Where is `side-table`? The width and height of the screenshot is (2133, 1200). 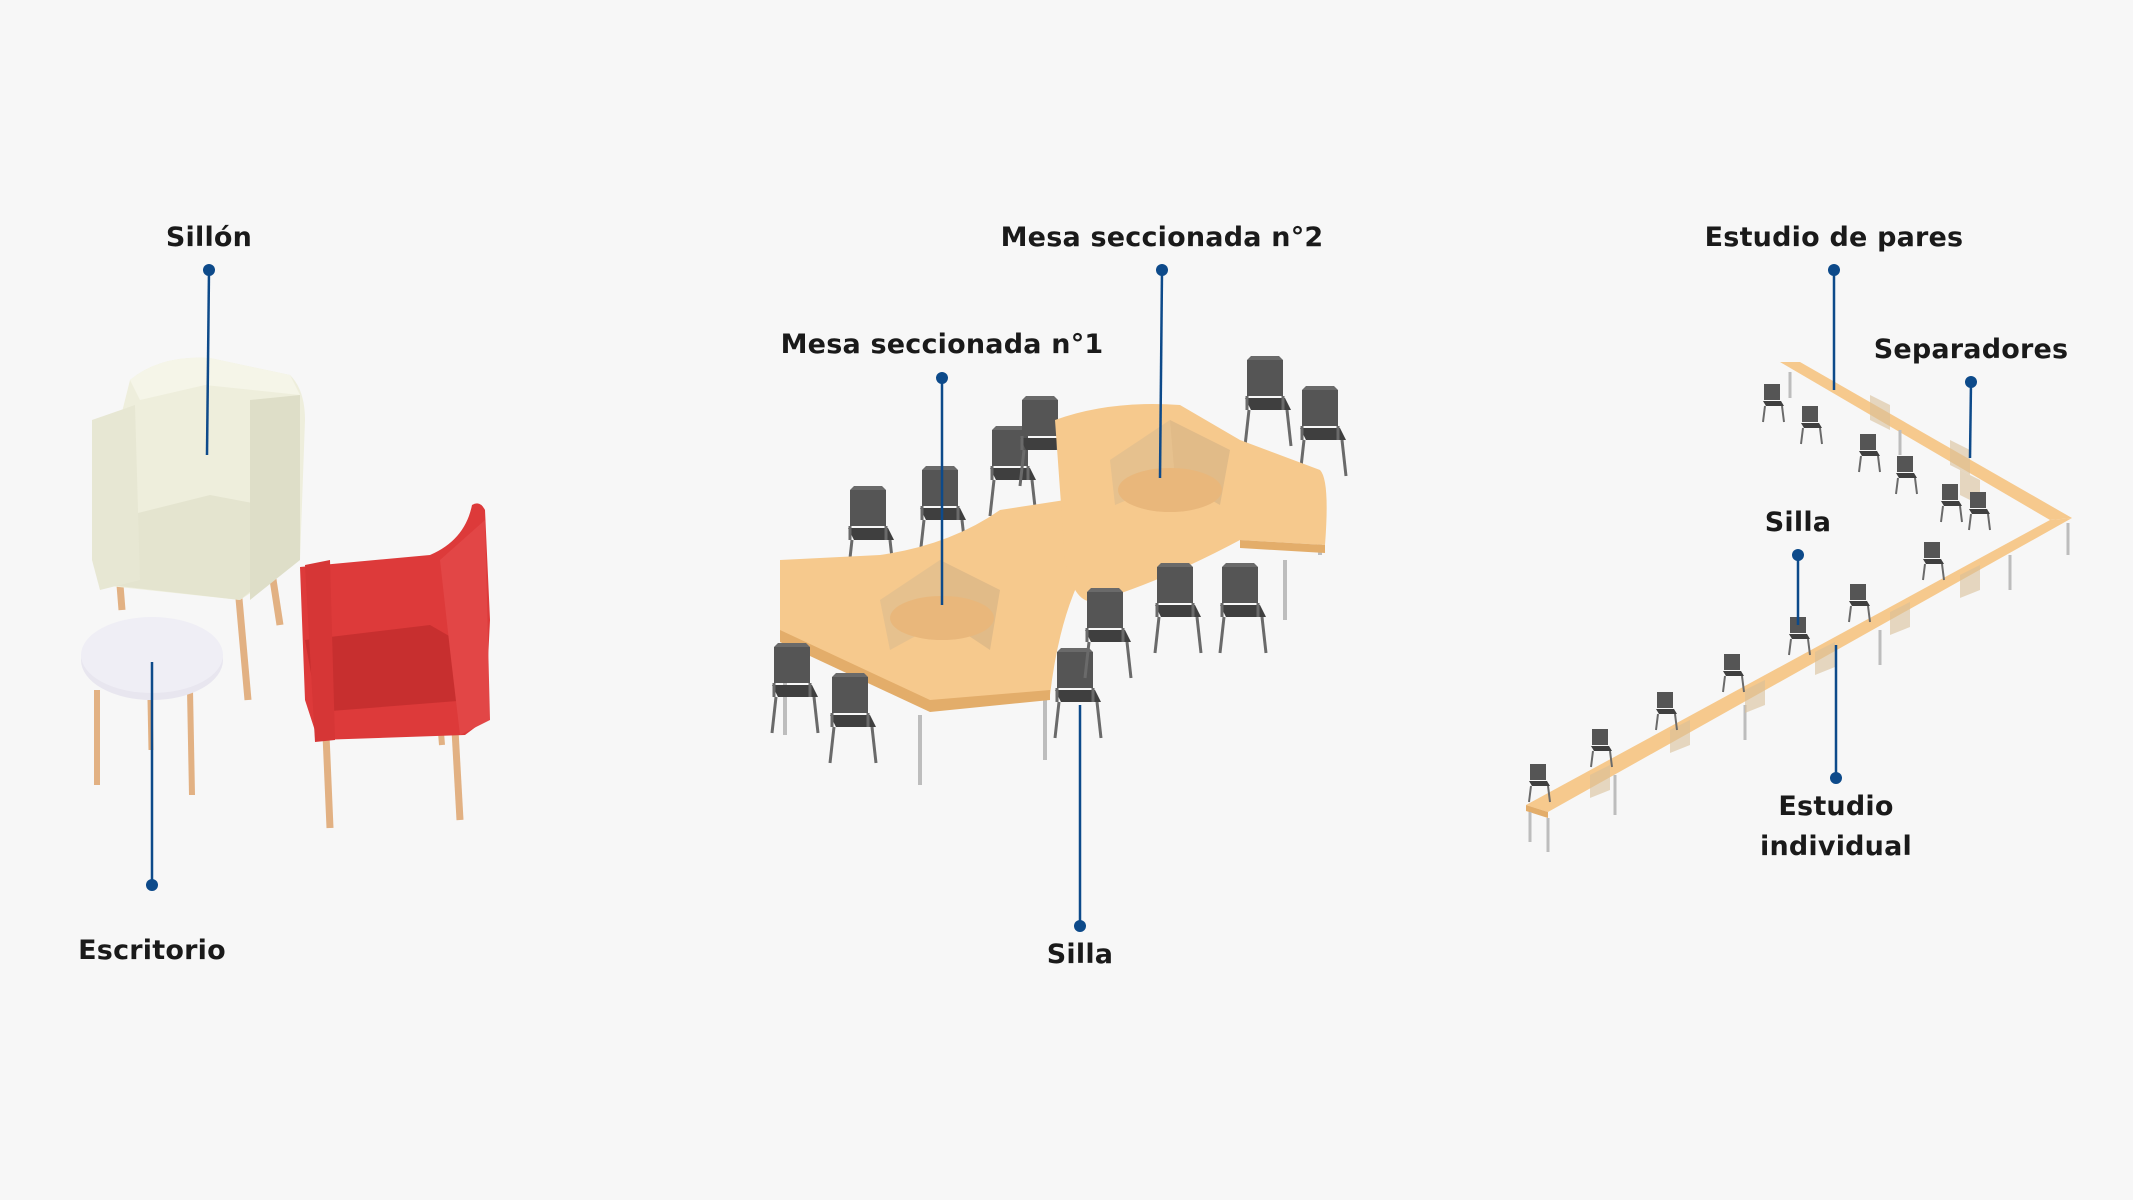 side-table is located at coordinates (152, 706).